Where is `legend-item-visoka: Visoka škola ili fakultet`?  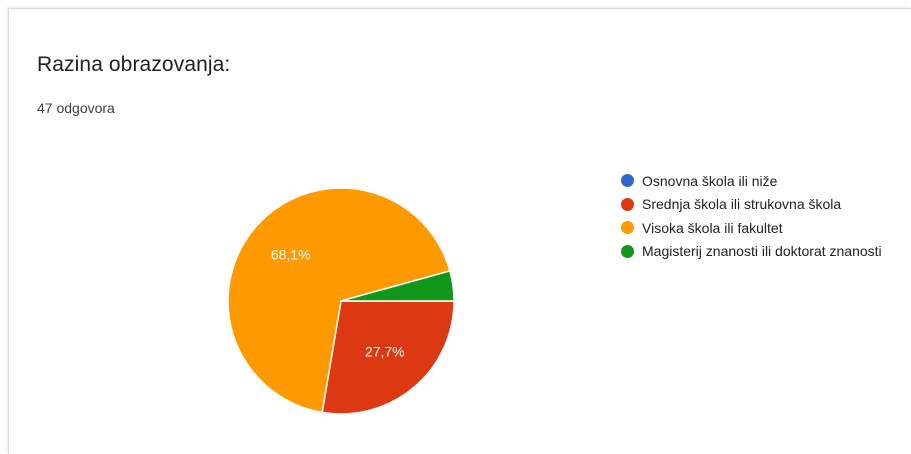
legend-item-visoka: Visoka škola ili fakultet is located at coordinates (751, 228).